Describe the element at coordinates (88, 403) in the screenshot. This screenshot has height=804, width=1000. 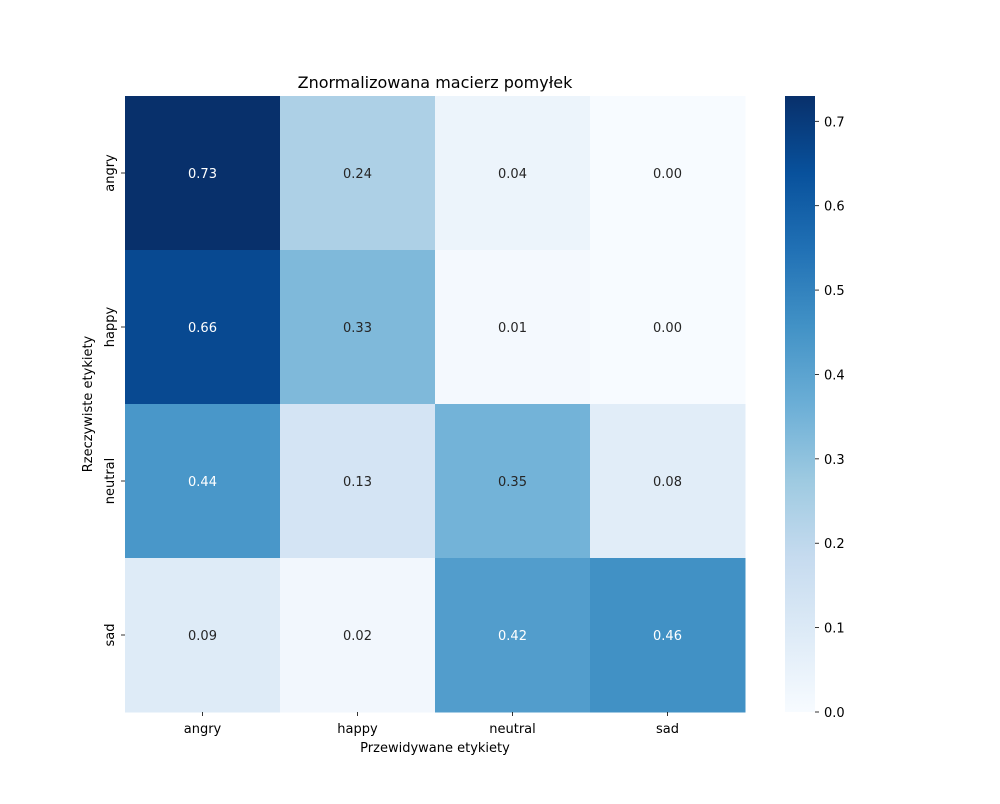
I see `y-axis-label: Rzeczywiste etykiety` at that location.